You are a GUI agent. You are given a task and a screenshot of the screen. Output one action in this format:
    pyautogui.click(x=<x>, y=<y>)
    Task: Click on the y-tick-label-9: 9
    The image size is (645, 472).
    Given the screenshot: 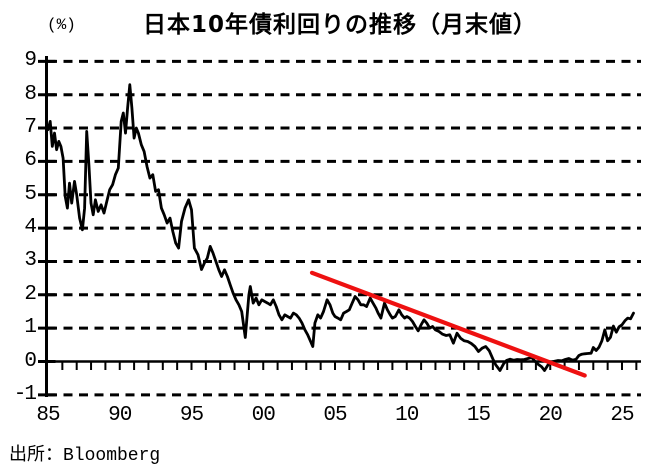 What is the action you would take?
    pyautogui.click(x=30, y=61)
    